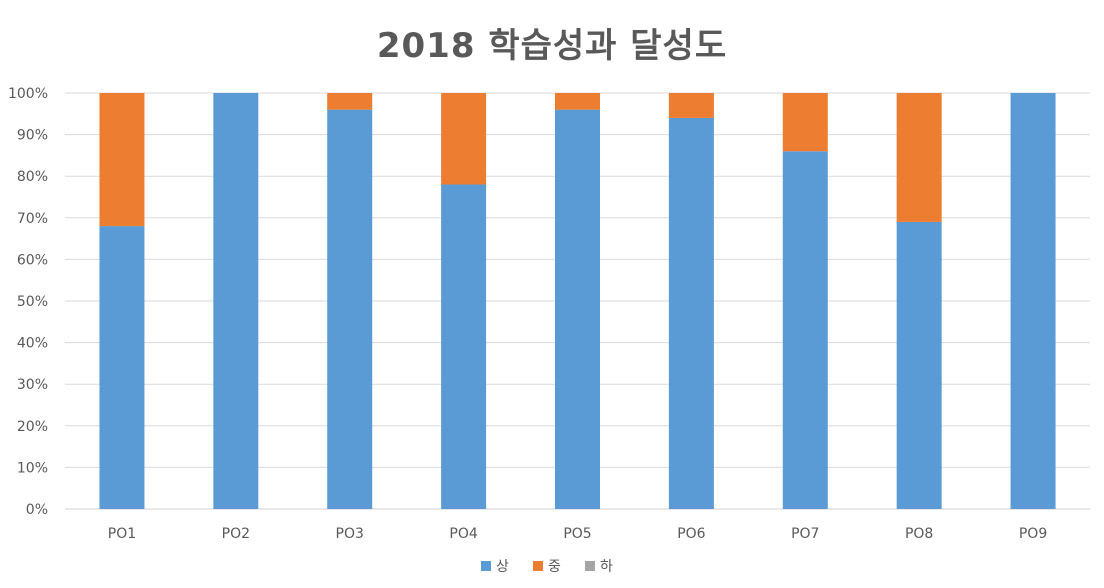 The image size is (1104, 588). Describe the element at coordinates (691, 534) in the screenshot. I see `x-tick-label: PO6` at that location.